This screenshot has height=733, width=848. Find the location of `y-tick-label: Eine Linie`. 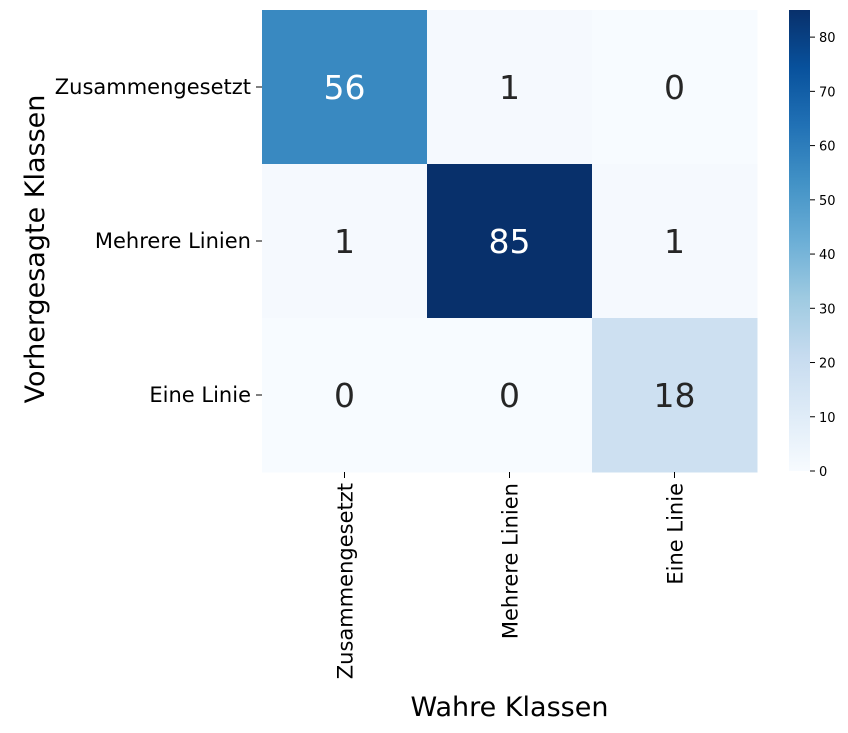

y-tick-label: Eine Linie is located at coordinates (200, 395).